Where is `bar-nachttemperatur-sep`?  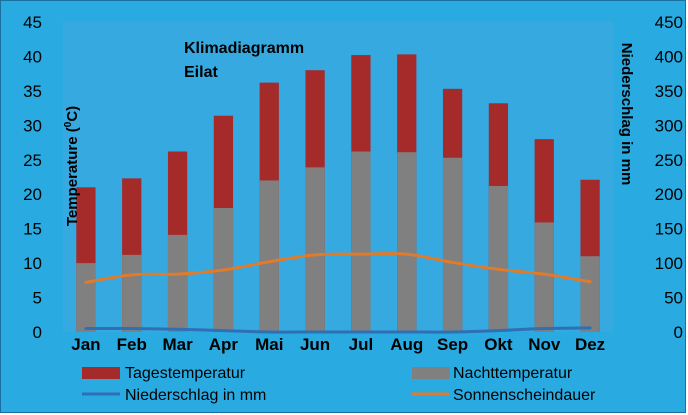
bar-nachttemperatur-sep is located at coordinates (452, 244).